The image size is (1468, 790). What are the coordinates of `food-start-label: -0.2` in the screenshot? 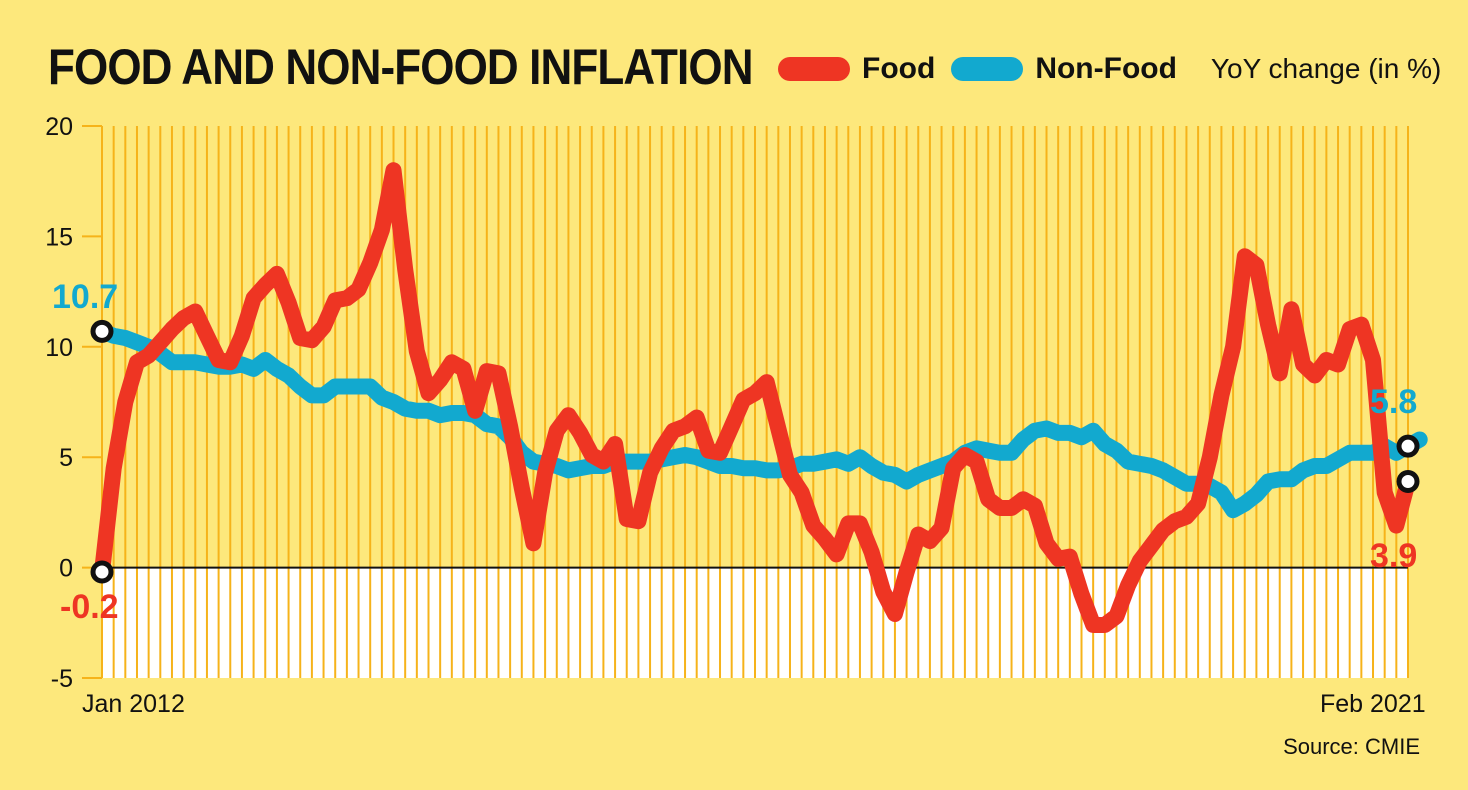 It's located at (89, 607).